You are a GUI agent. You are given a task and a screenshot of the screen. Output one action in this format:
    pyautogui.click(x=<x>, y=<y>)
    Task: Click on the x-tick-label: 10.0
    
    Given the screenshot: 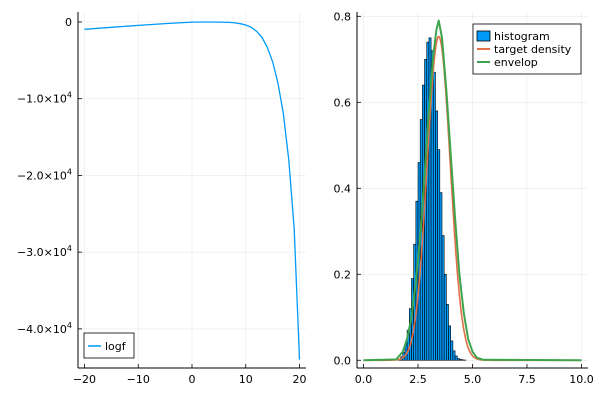 What is the action you would take?
    pyautogui.click(x=581, y=379)
    